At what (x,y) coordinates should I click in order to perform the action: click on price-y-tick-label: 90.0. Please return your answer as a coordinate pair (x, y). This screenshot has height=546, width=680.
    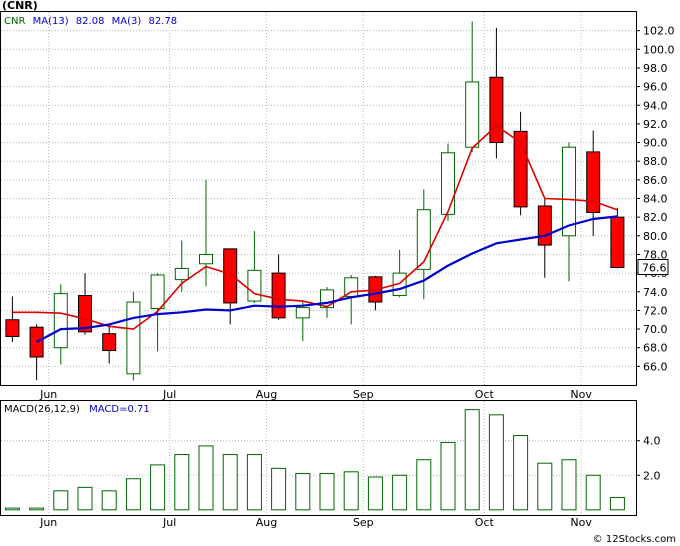
    Looking at the image, I should click on (655, 143).